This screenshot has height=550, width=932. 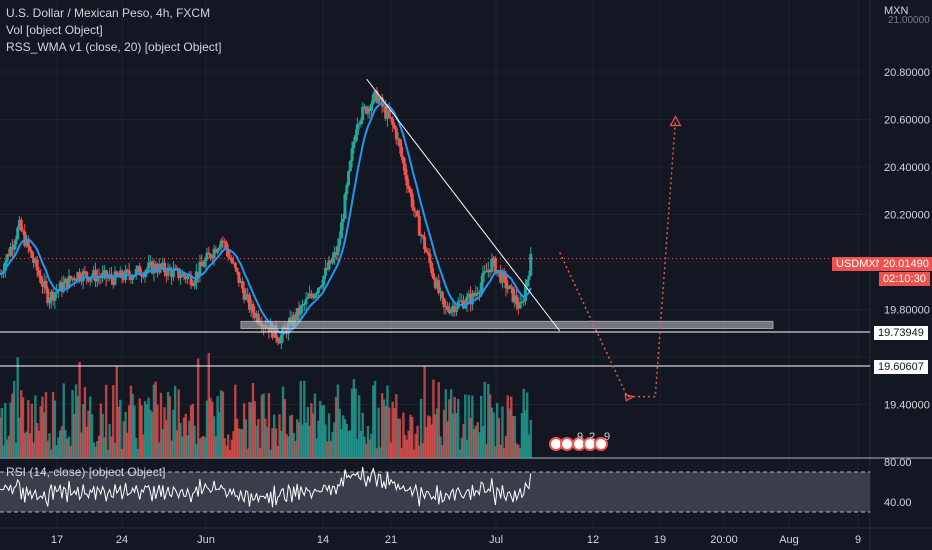 I want to click on volume-legend: Vol [object Object], so click(x=54, y=30).